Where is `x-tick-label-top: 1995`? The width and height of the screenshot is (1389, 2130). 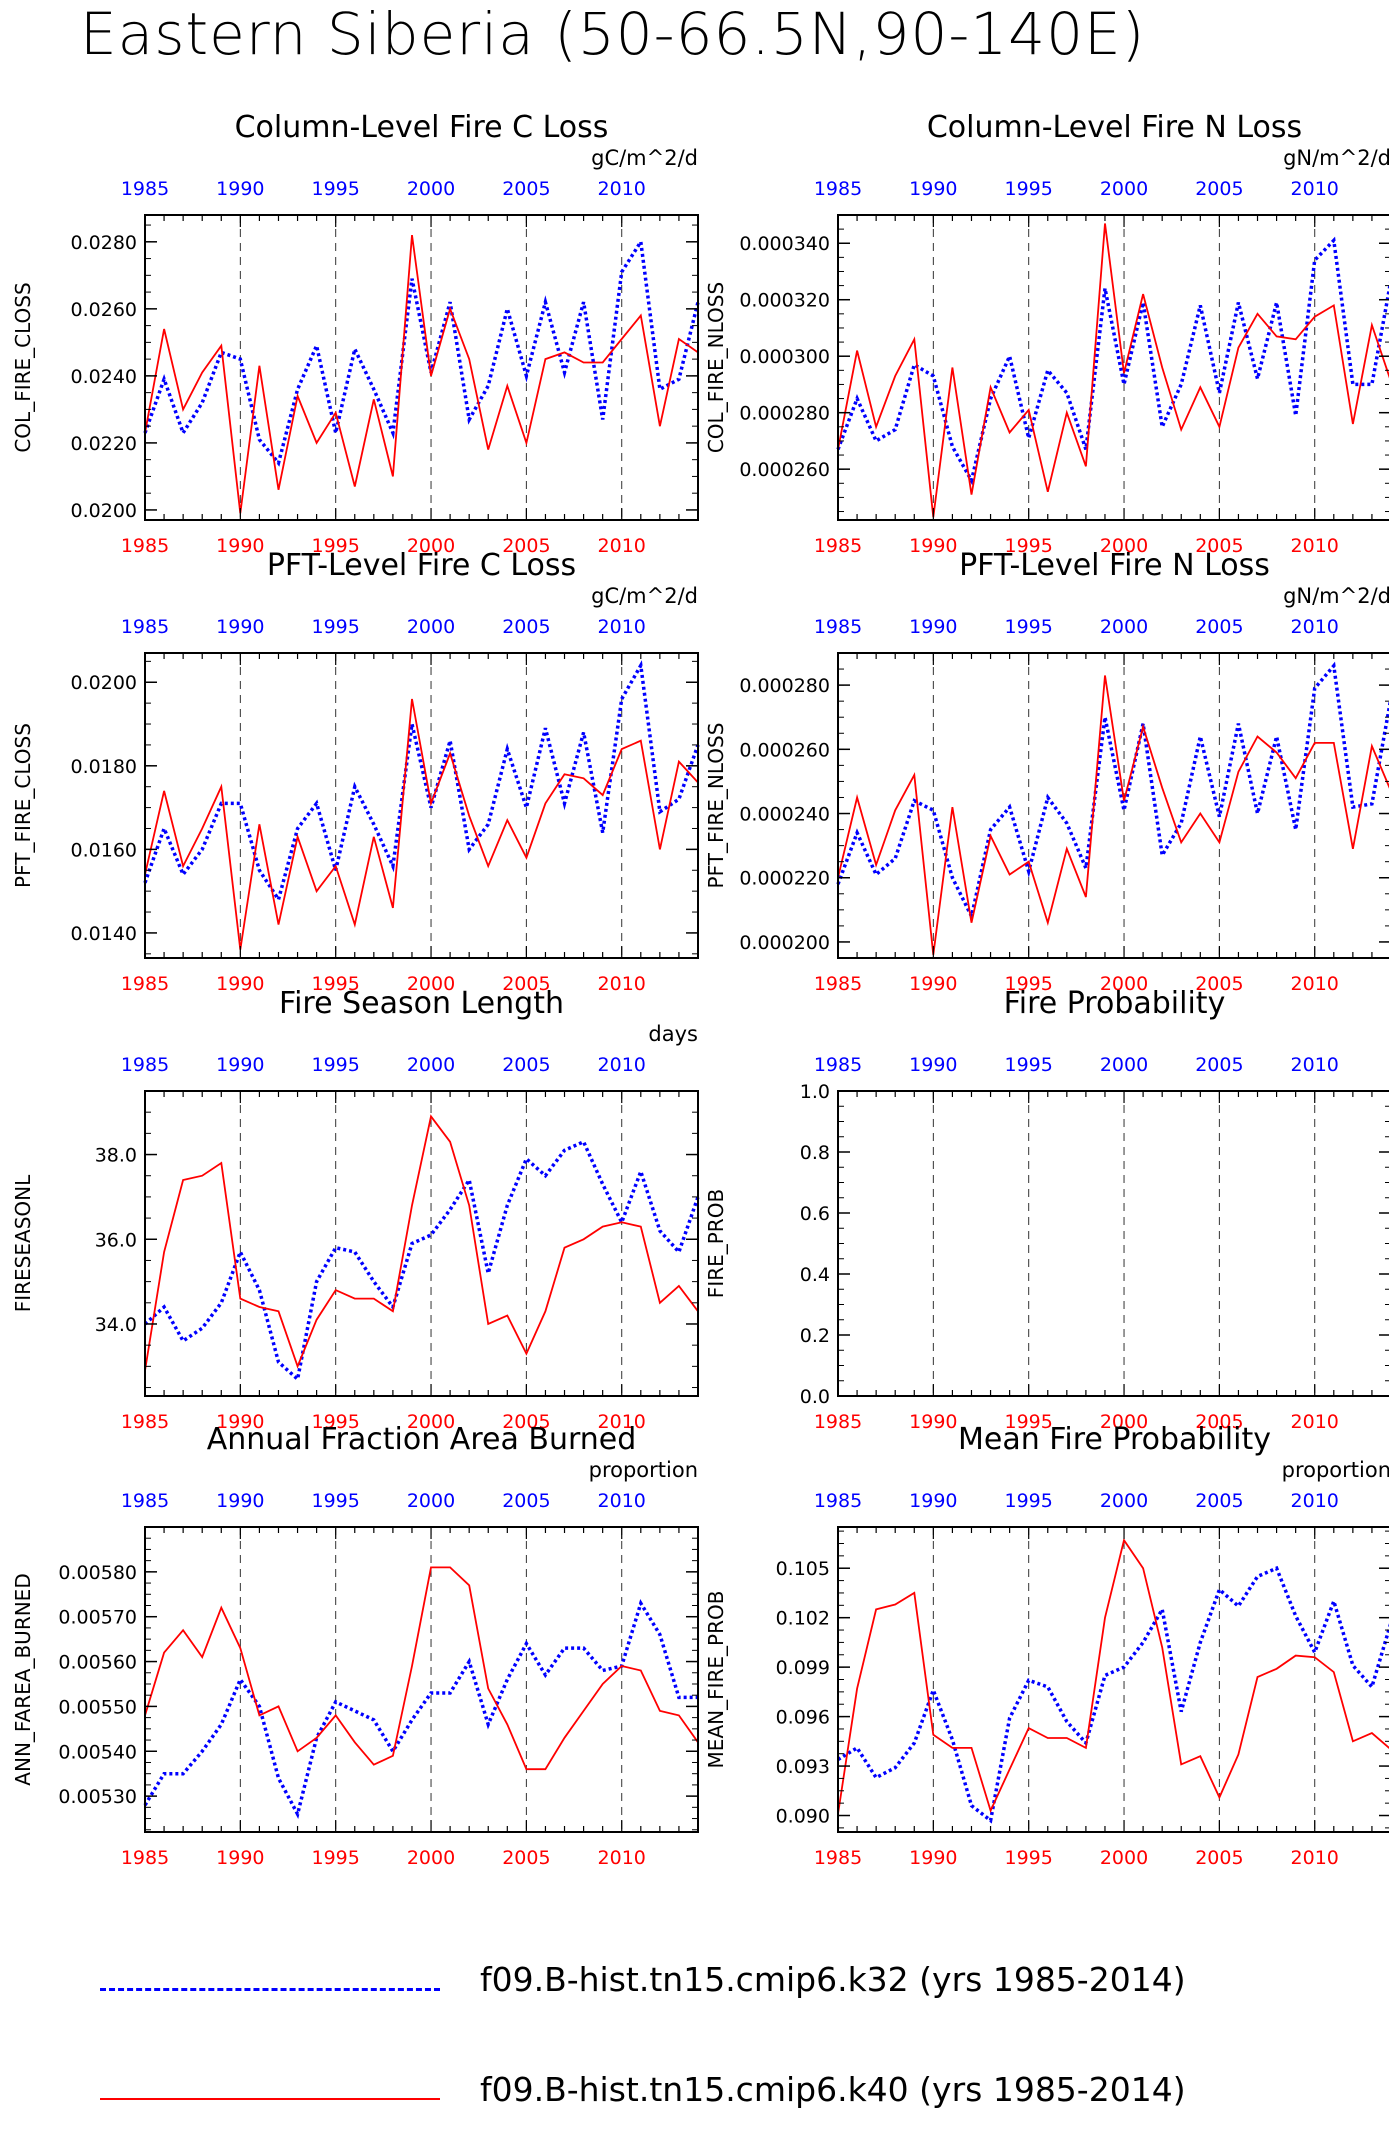
x-tick-label-top: 1995 is located at coordinates (1029, 189).